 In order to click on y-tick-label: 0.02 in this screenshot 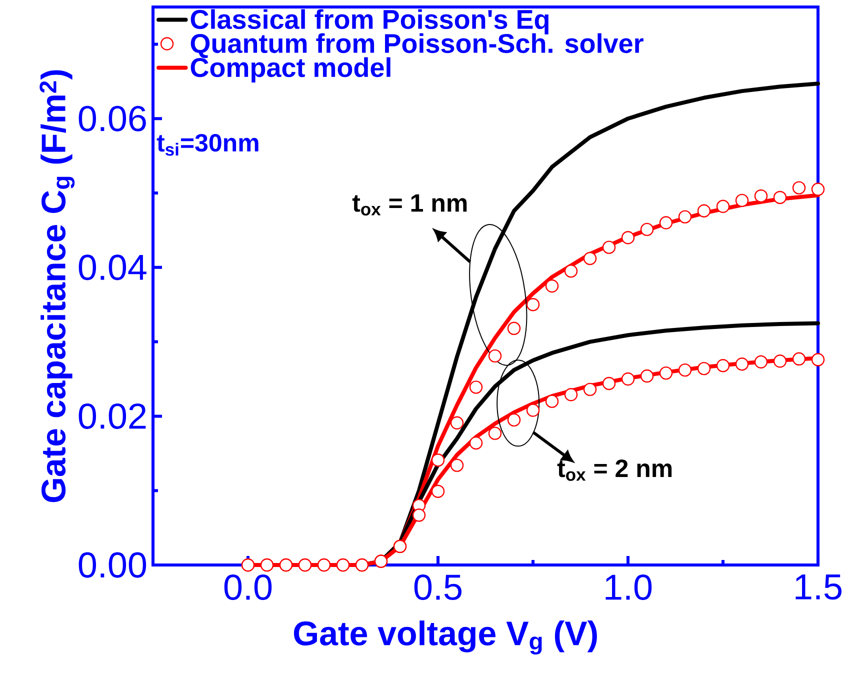, I will do `click(112, 416)`.